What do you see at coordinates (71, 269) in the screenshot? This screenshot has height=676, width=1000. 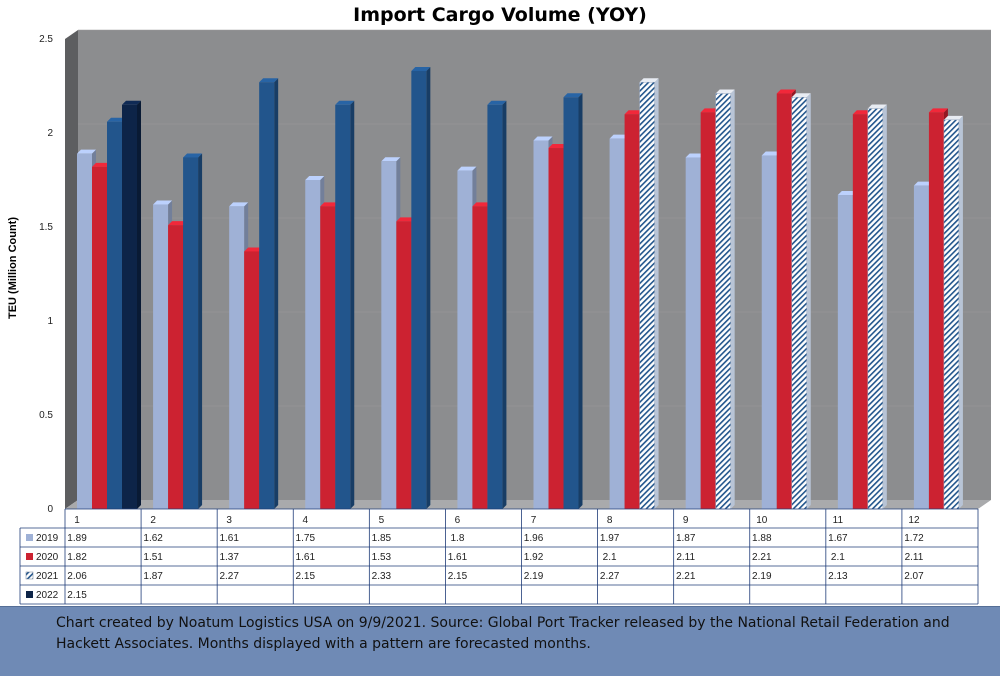 I see `chart-side-wall` at bounding box center [71, 269].